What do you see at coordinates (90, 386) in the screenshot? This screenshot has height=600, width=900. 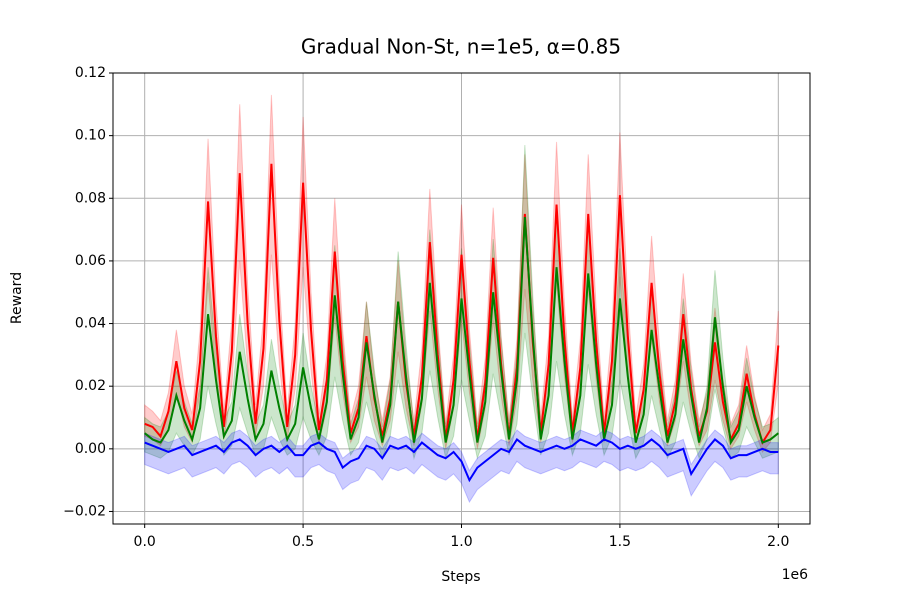 I see `y-tick-label: 0.02` at bounding box center [90, 386].